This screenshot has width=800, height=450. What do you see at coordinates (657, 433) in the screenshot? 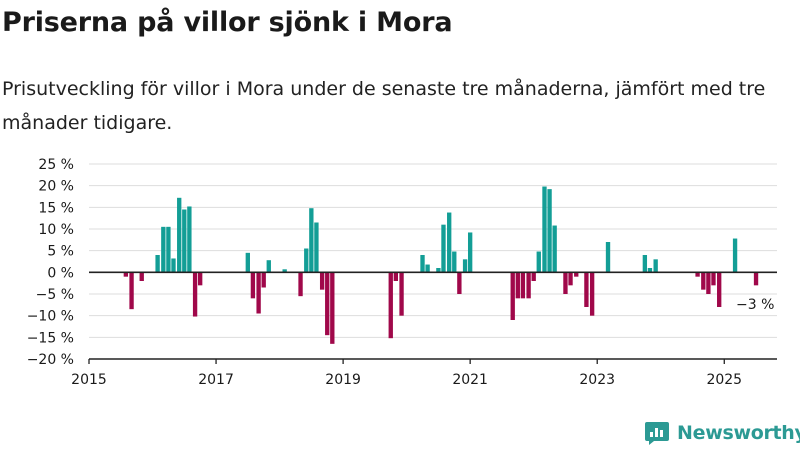
I see `newsworthy-logo-icon` at bounding box center [657, 433].